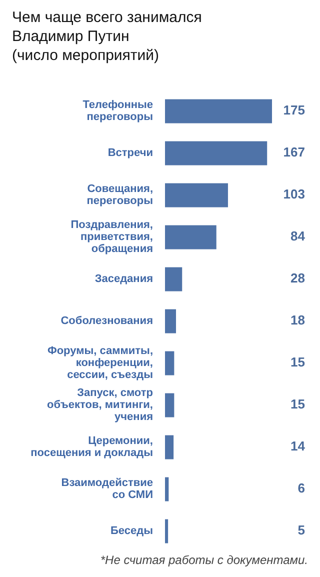 The image size is (320, 577). Describe the element at coordinates (294, 194) in the screenshot. I see `data-label: 103` at that location.